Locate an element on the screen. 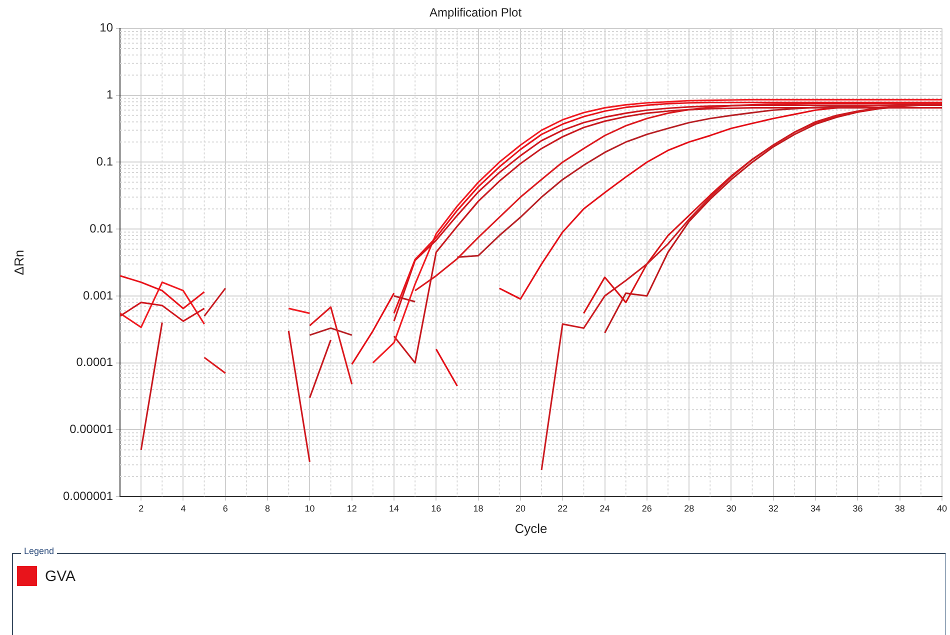 This screenshot has width=950, height=635. x-tick-label: 40 is located at coordinates (941, 508).